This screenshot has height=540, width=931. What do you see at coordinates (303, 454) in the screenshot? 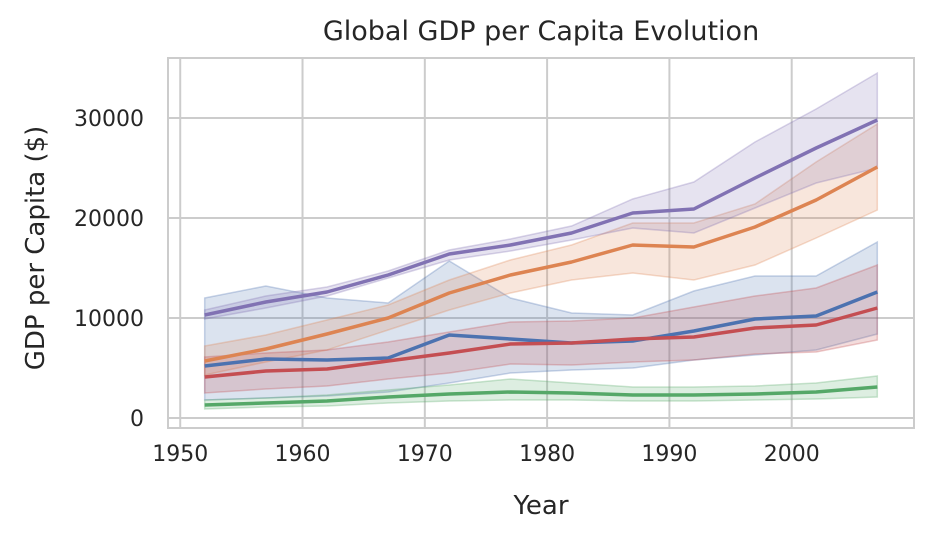
I see `x-tick-label: 1960` at bounding box center [303, 454].